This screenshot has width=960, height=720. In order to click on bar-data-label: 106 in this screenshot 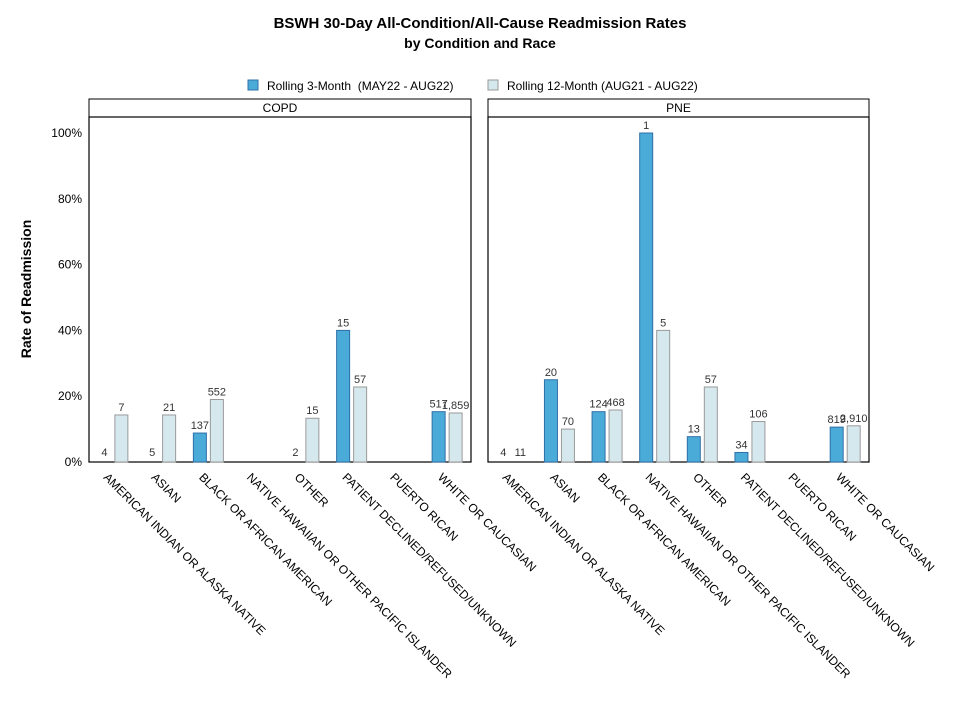, I will do `click(758, 415)`.